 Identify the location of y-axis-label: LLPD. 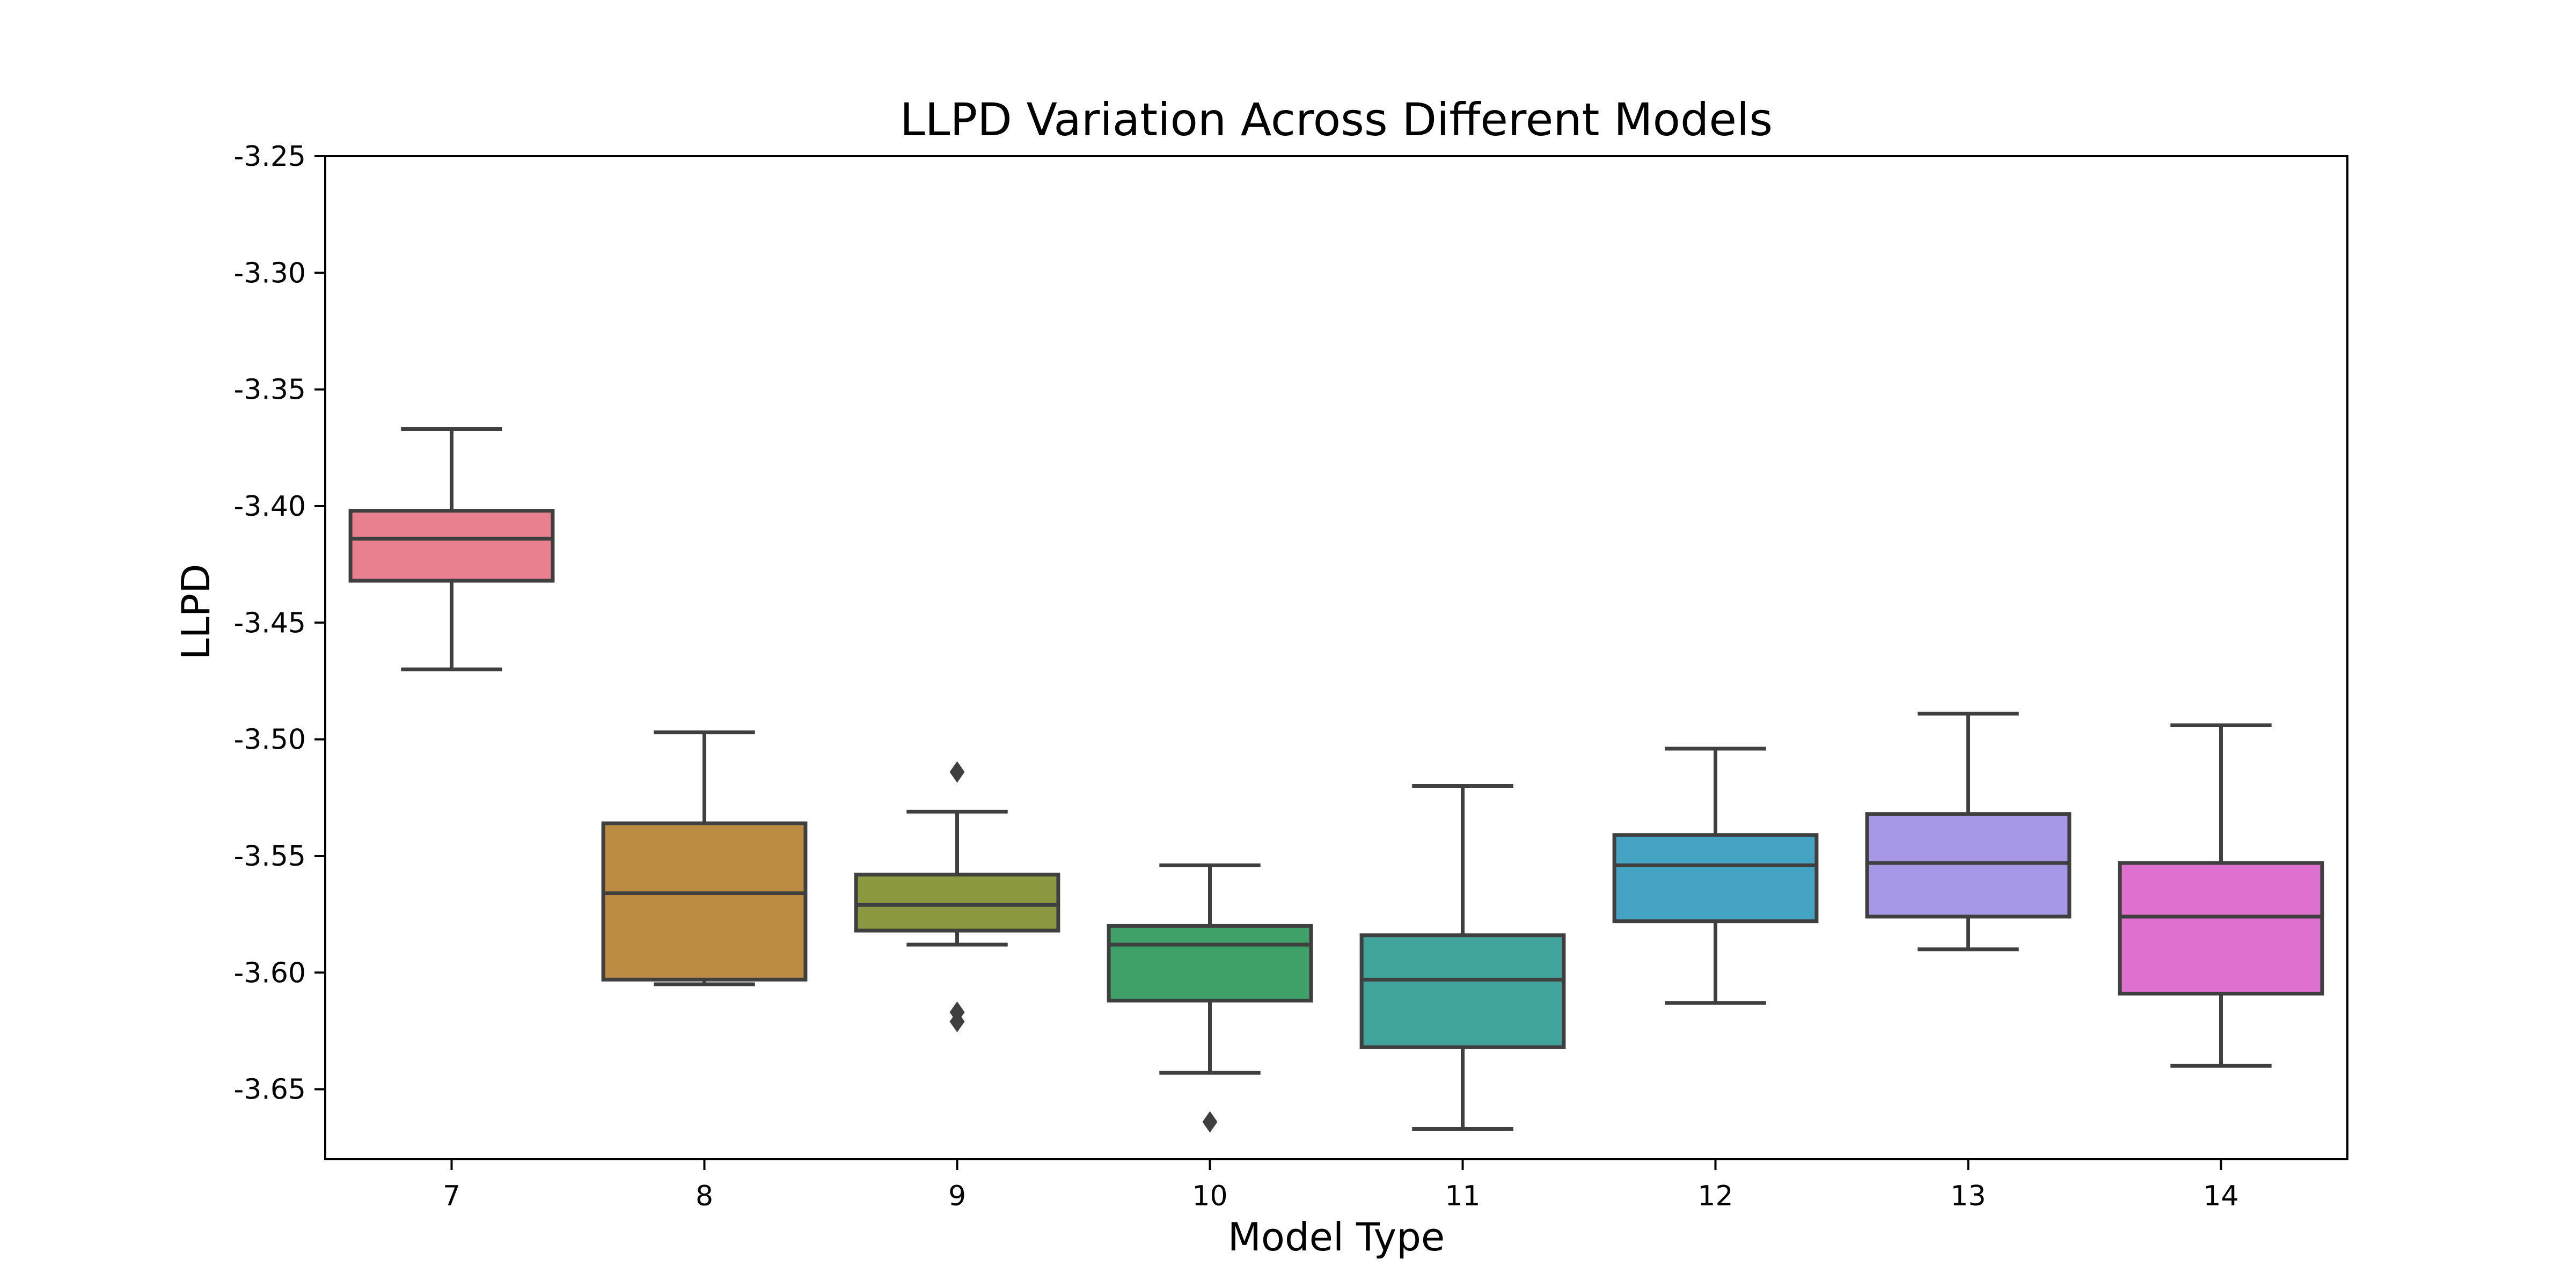
(195, 612).